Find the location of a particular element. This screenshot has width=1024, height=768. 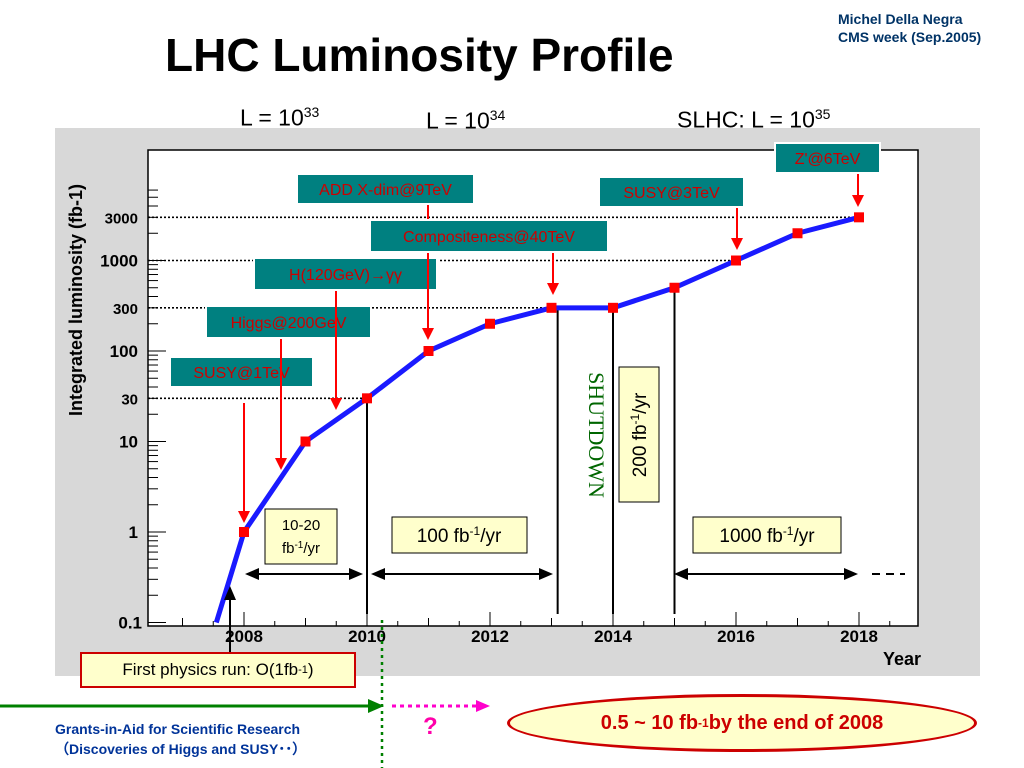

y-tick-label: 1000 is located at coordinates (119, 261).